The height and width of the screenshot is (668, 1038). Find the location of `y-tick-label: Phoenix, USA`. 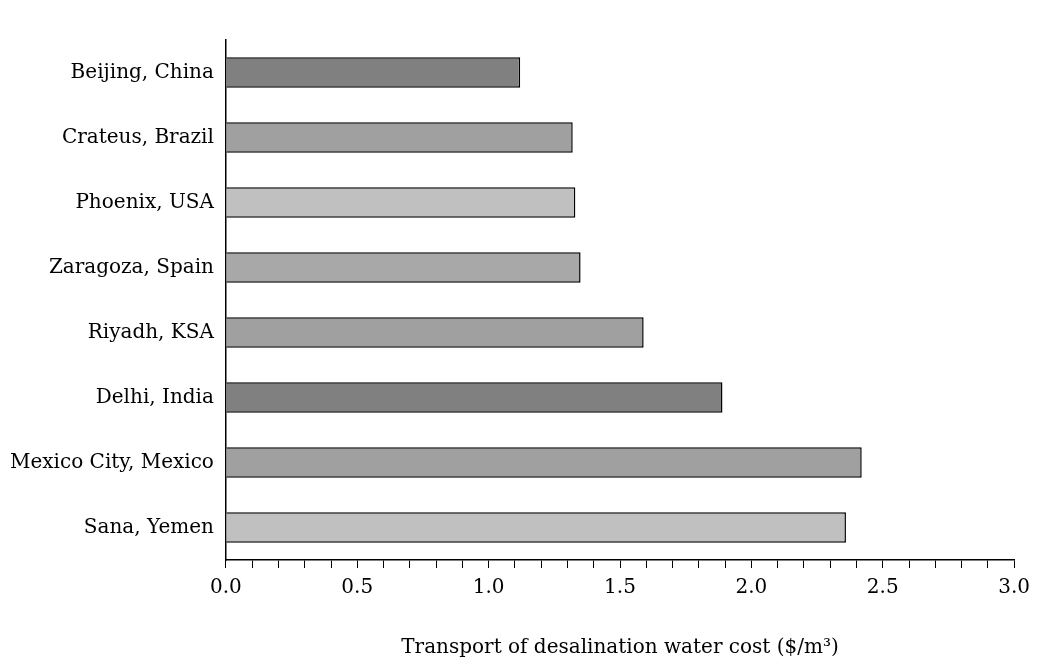

y-tick-label: Phoenix, USA is located at coordinates (145, 200).